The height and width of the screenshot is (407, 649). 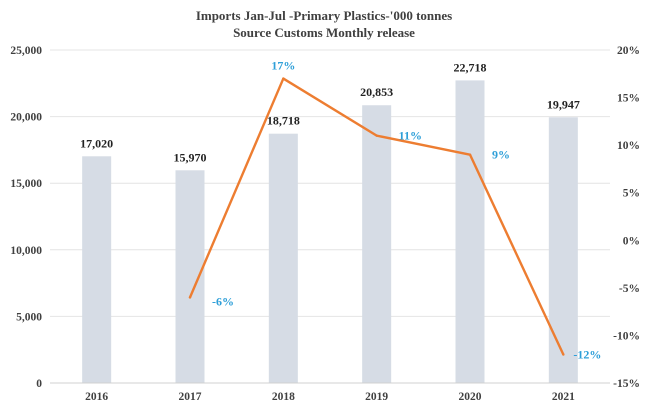 What do you see at coordinates (410, 136) in the screenshot?
I see `line-value-label: 11%` at bounding box center [410, 136].